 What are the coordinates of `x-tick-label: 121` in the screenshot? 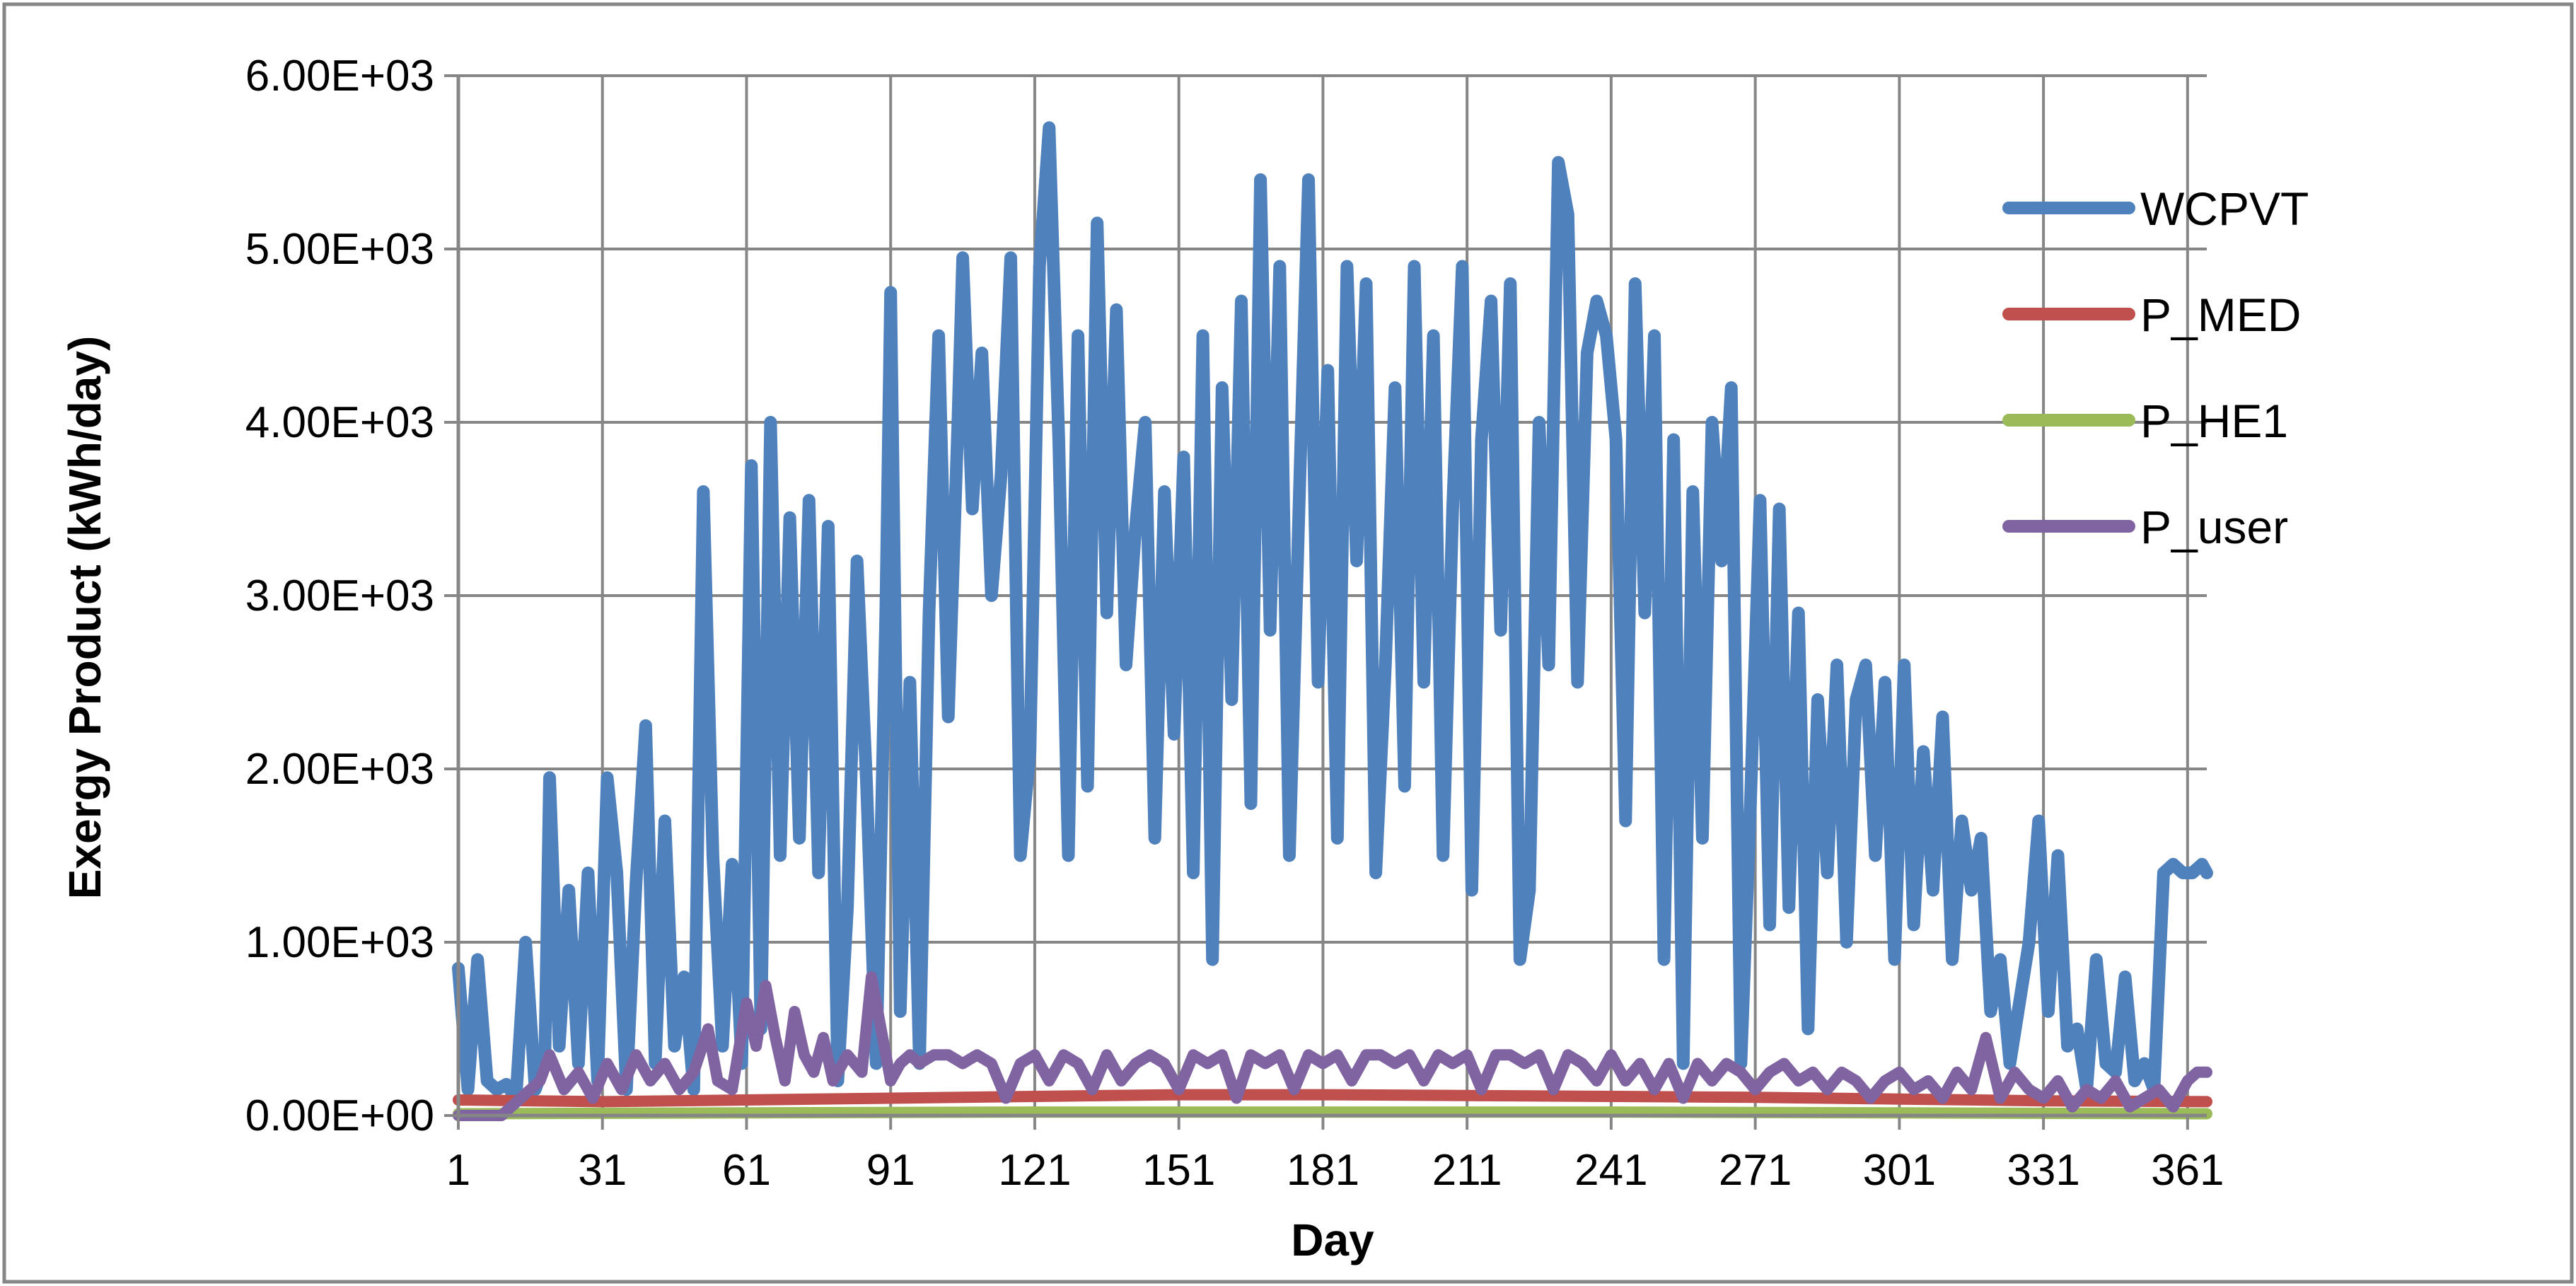 It's located at (1034, 1170).